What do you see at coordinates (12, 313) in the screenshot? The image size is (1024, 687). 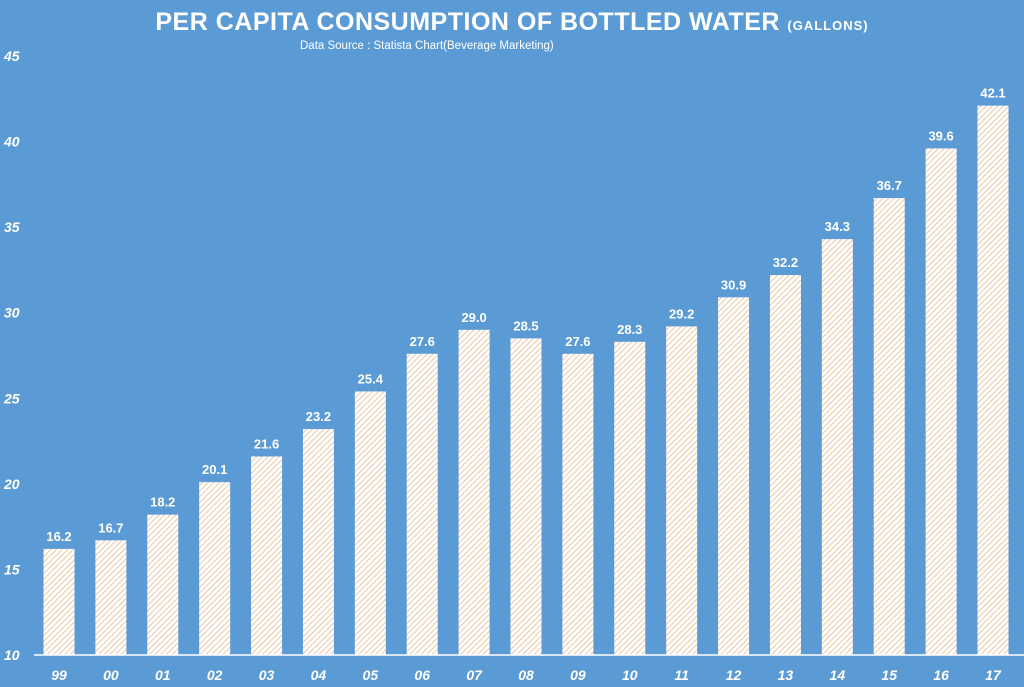 I see `y-tick-label: 30` at bounding box center [12, 313].